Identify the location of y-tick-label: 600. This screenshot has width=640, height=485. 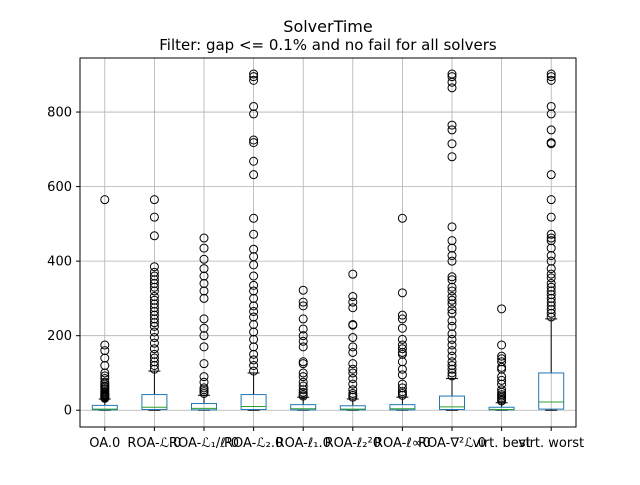
(59, 187).